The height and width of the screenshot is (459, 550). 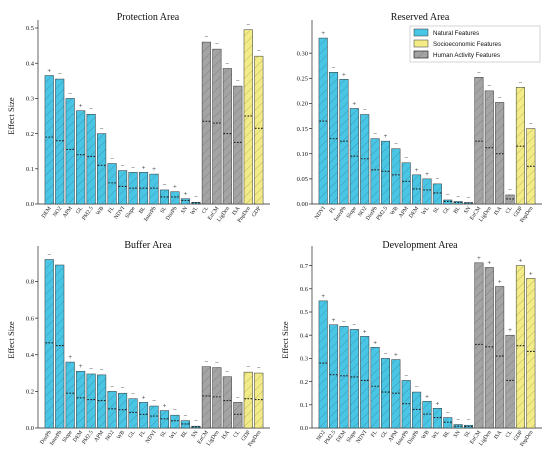 What do you see at coordinates (421, 54) in the screenshot?
I see `legend-swatch-hatch` at bounding box center [421, 54].